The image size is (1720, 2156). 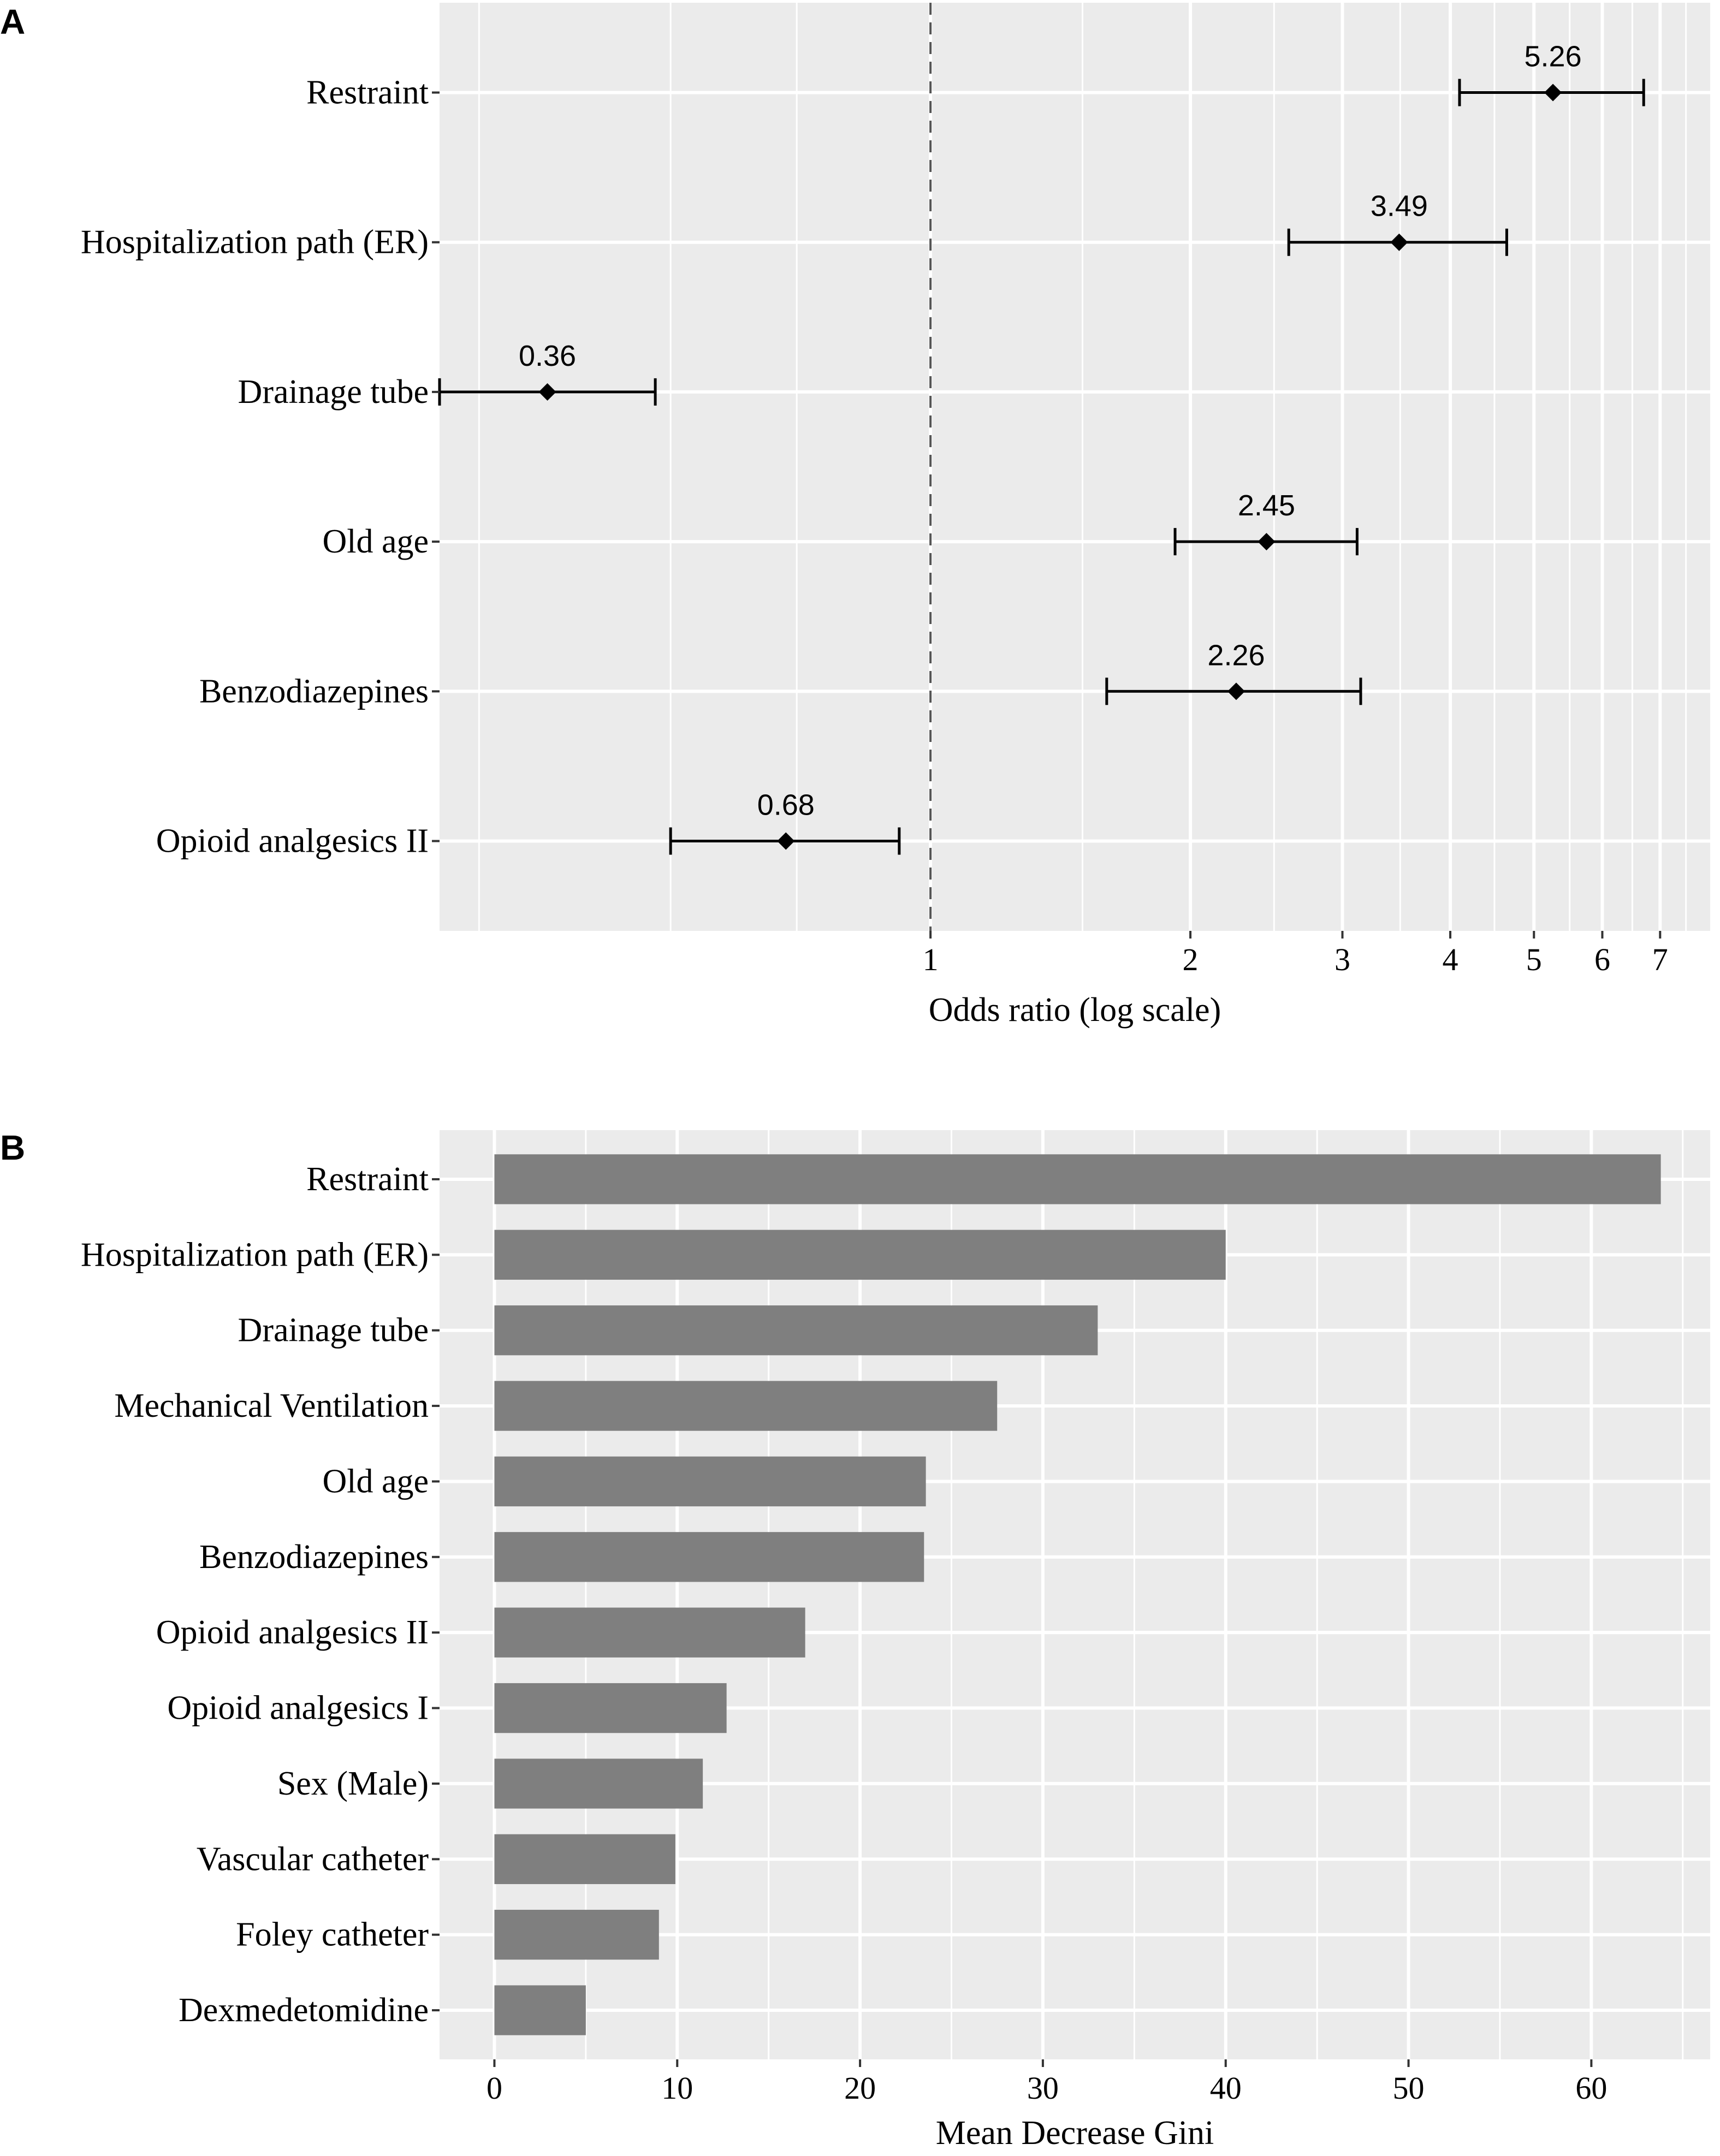 I want to click on category-label: Sex (Male), so click(x=353, y=1783).